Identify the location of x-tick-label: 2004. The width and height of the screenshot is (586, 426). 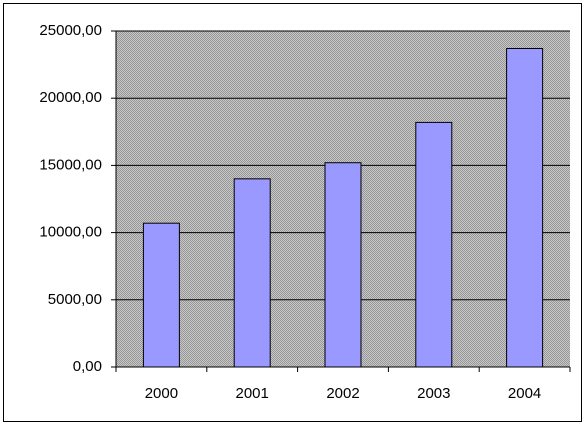
(524, 393).